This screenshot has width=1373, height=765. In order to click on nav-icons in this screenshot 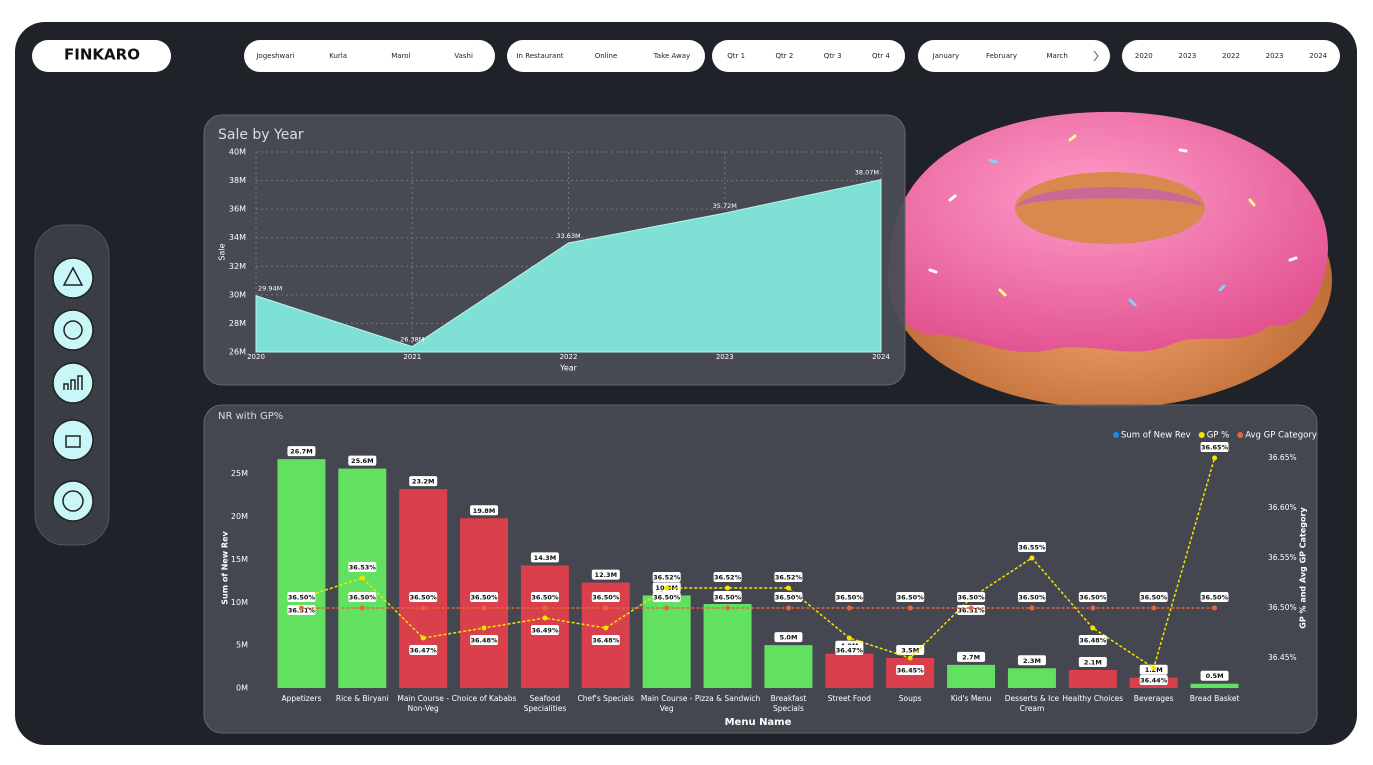, I will do `click(73, 389)`.